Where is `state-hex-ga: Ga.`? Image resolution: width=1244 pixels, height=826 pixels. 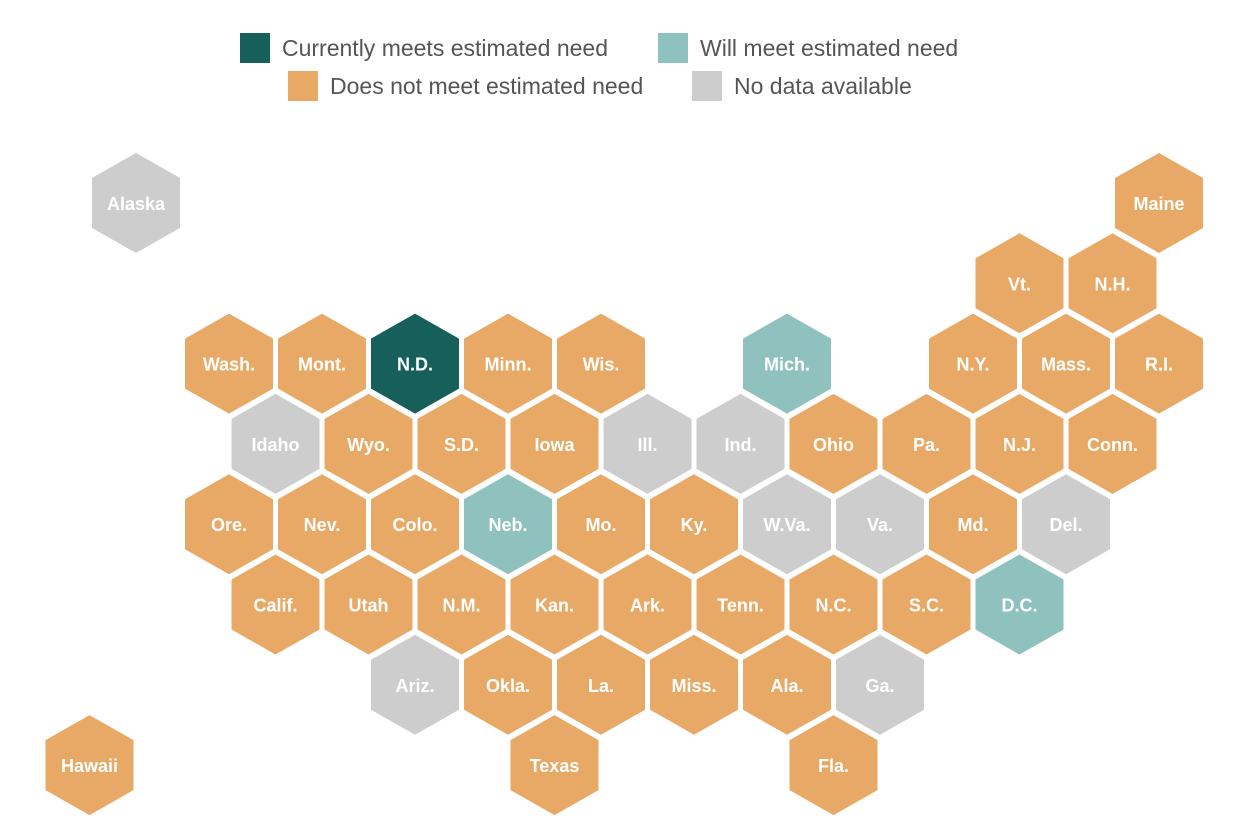
state-hex-ga: Ga. is located at coordinates (880, 684).